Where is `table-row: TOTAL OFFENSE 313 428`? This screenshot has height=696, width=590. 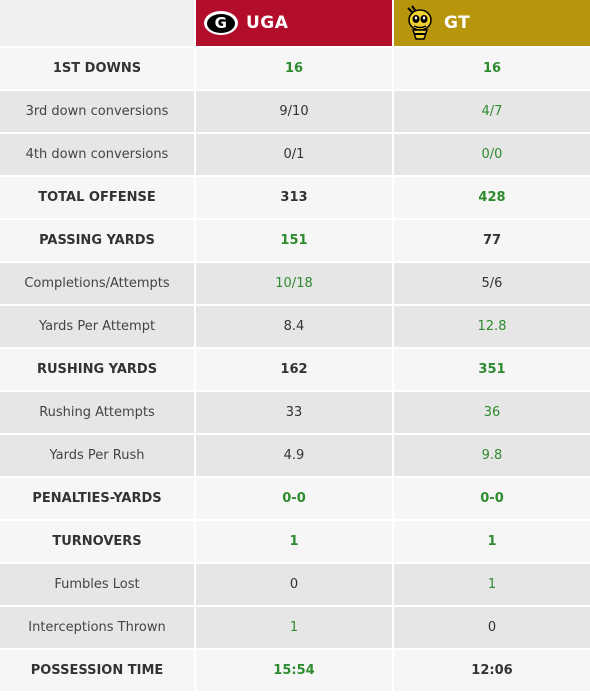 table-row: TOTAL OFFENSE 313 428 is located at coordinates (295, 198).